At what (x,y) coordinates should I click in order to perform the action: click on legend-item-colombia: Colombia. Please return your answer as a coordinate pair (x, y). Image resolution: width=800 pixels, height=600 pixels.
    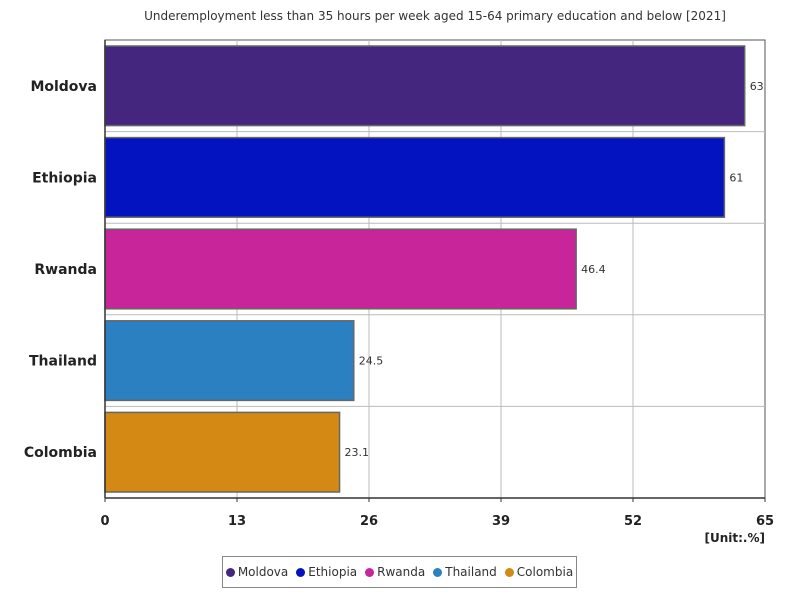
    Looking at the image, I should click on (539, 572).